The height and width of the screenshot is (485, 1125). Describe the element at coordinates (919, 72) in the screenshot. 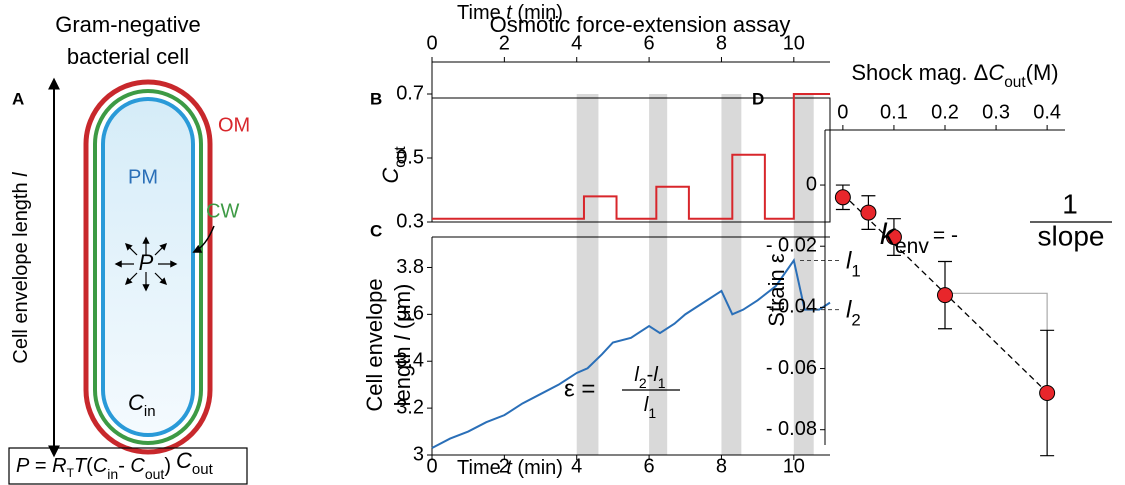

I see `x-axis-label-part: Shock mag. Δ` at that location.